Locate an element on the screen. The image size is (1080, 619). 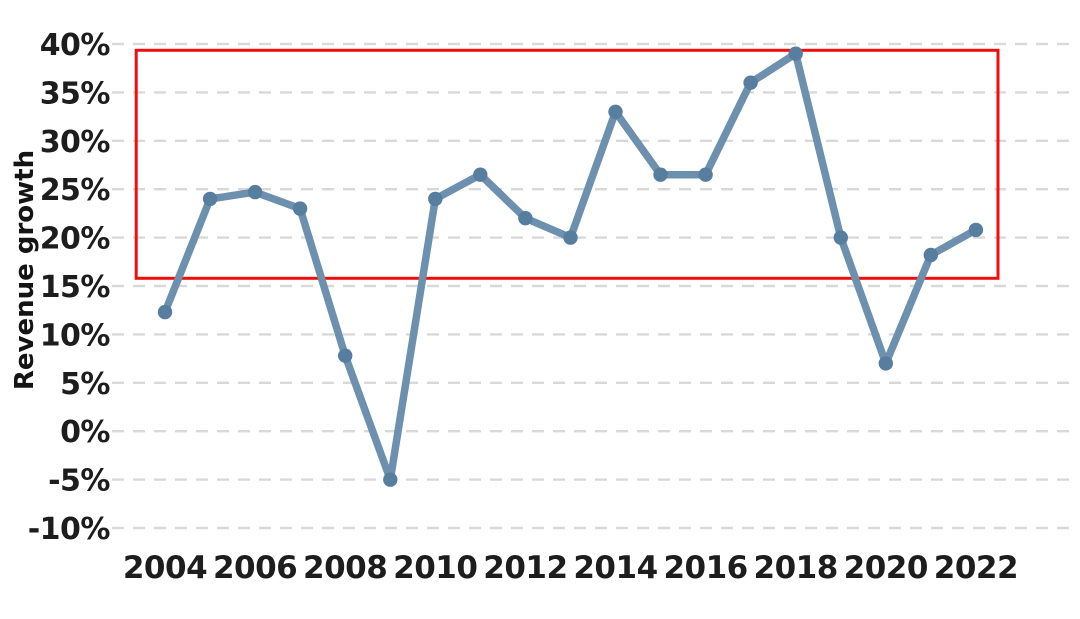
data-point-2013 is located at coordinates (570, 237).